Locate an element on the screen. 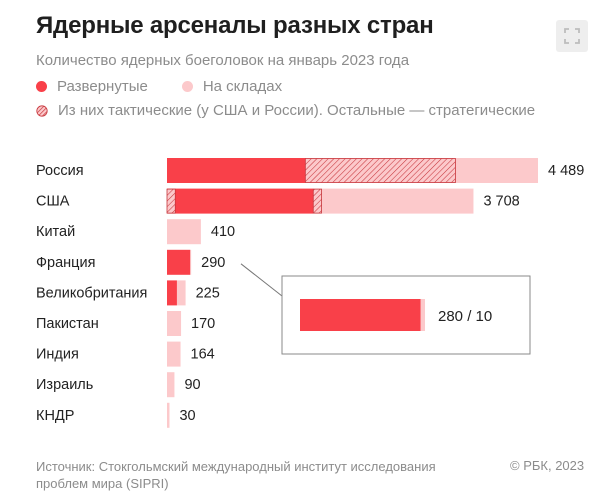 Image resolution: width=600 pixels, height=499 pixels. legend-swatch-tactical is located at coordinates (42, 110).